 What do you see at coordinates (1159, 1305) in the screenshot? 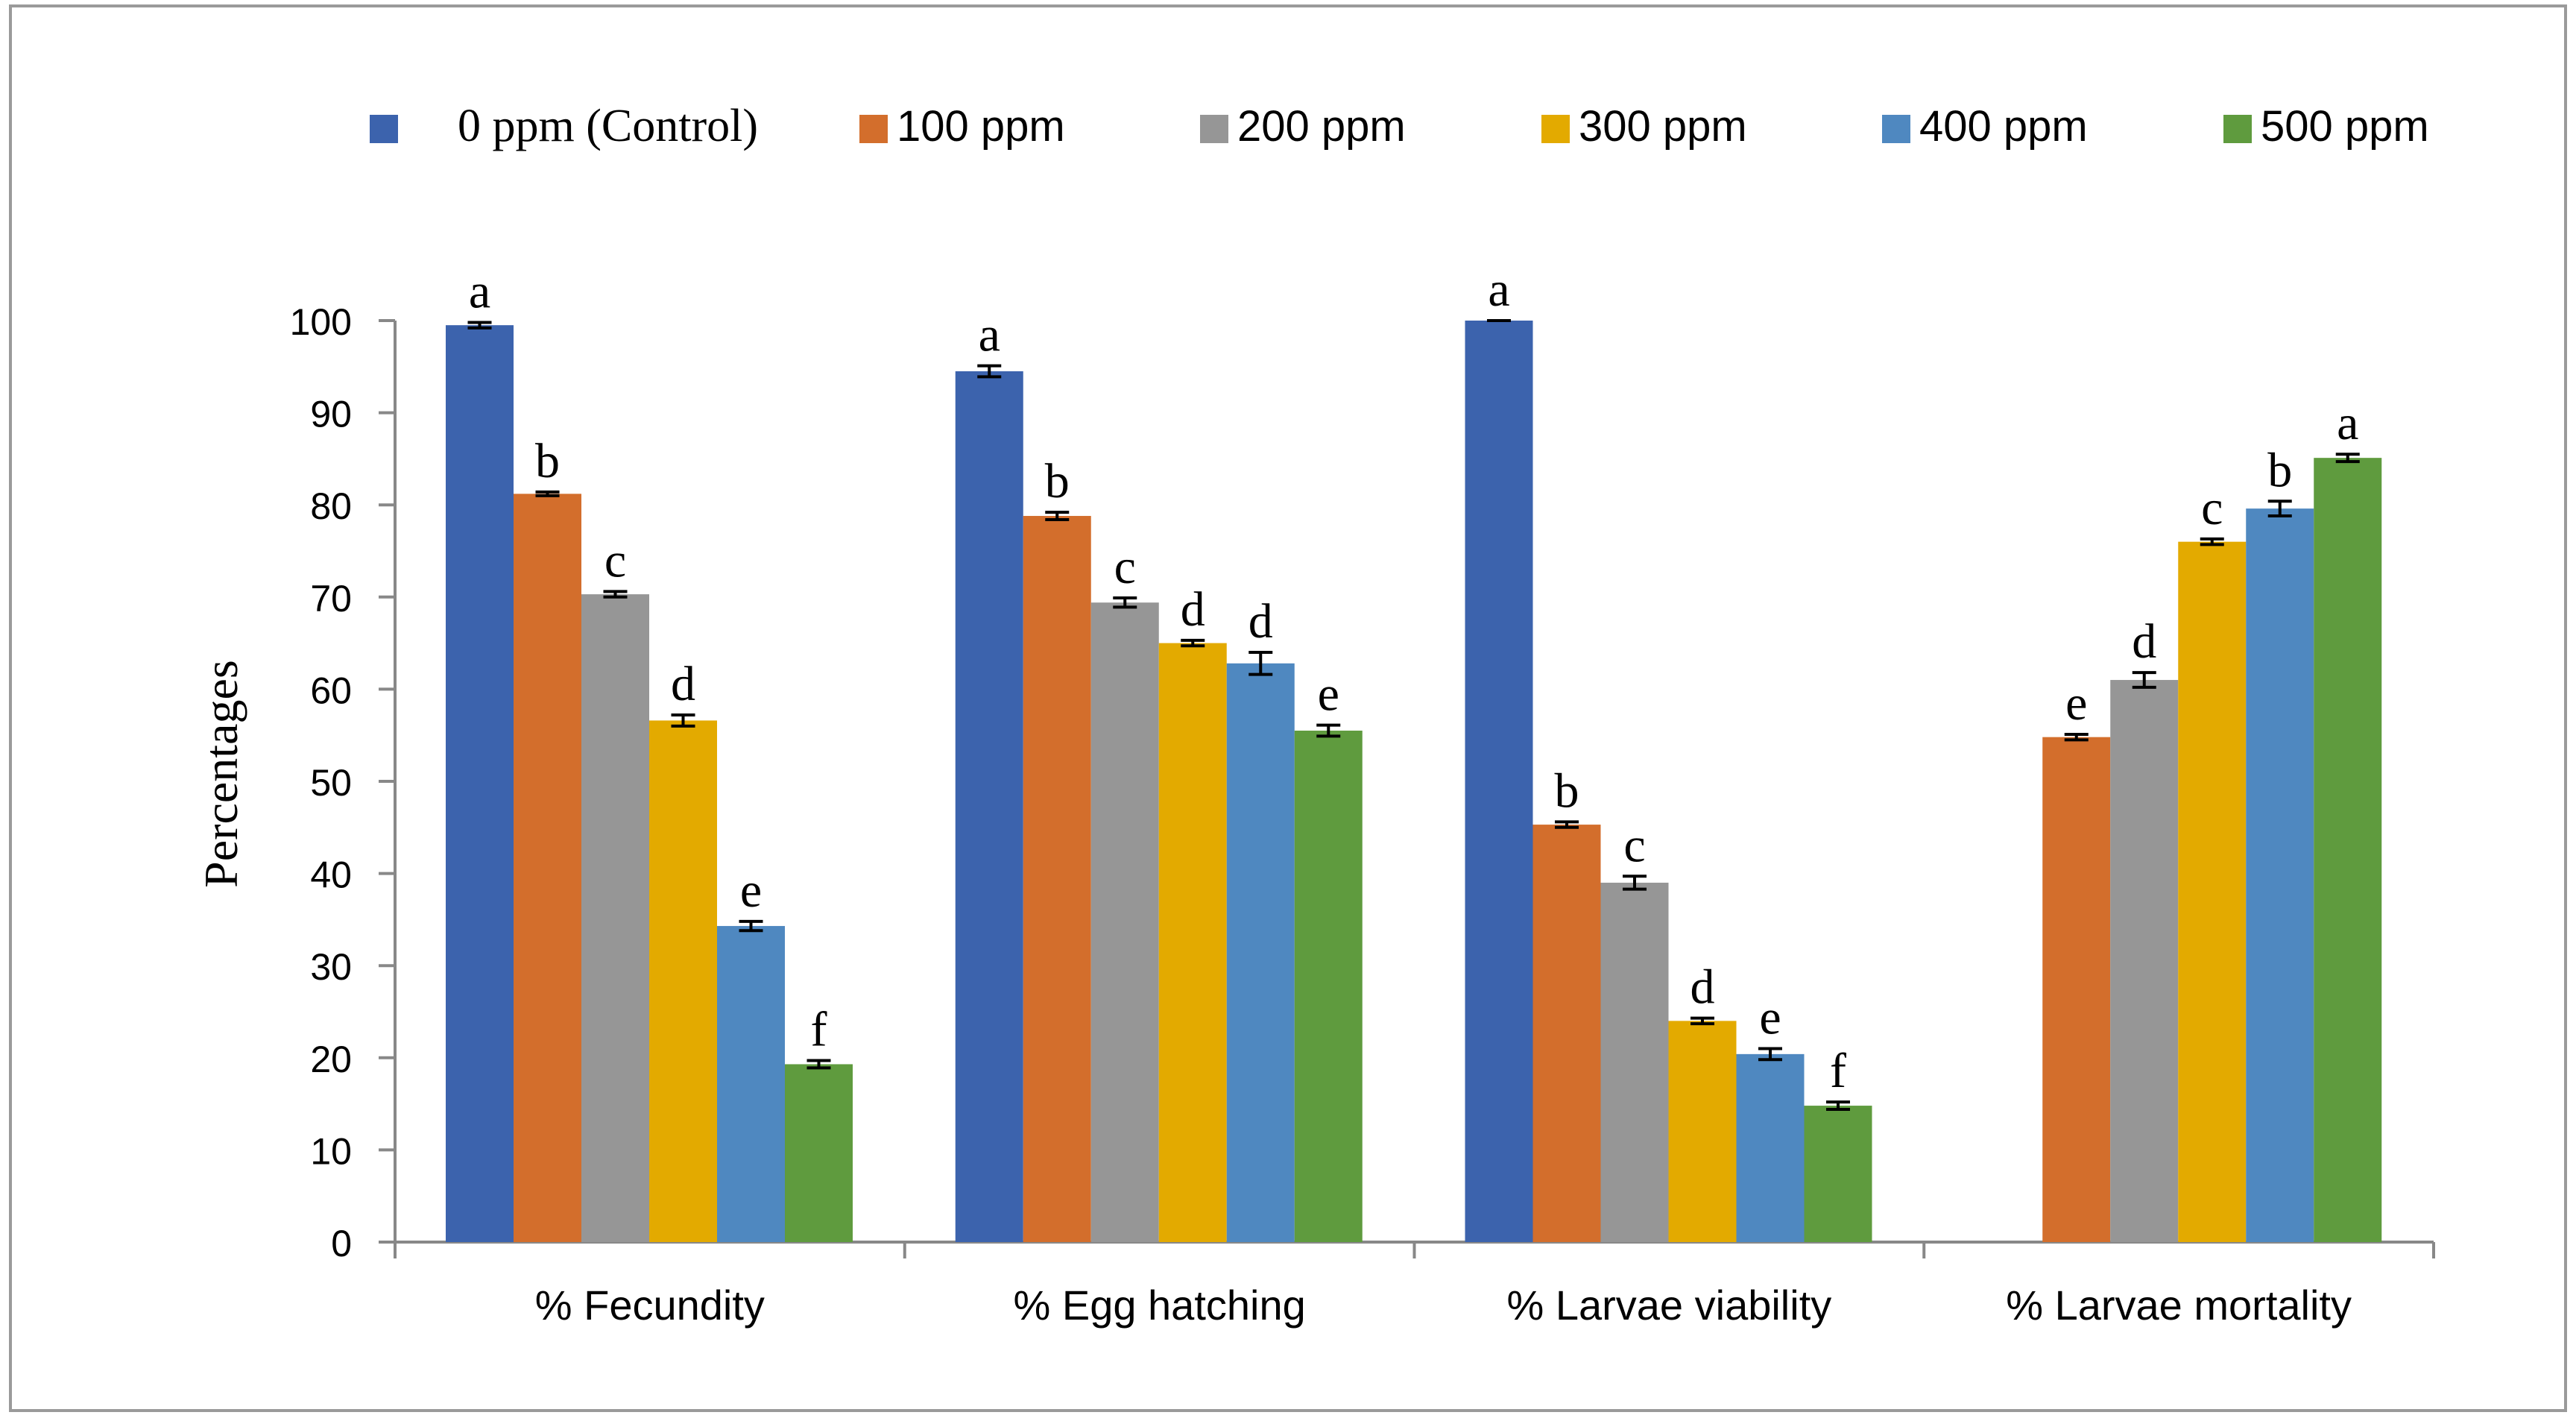
I see `category-label: % Egg hatching` at bounding box center [1159, 1305].